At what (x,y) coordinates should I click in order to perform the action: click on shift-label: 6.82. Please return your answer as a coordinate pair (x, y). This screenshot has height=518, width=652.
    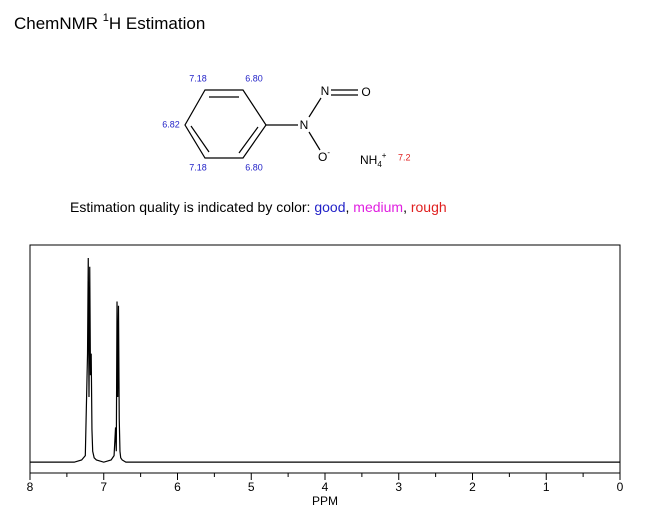
    Looking at the image, I should click on (171, 124).